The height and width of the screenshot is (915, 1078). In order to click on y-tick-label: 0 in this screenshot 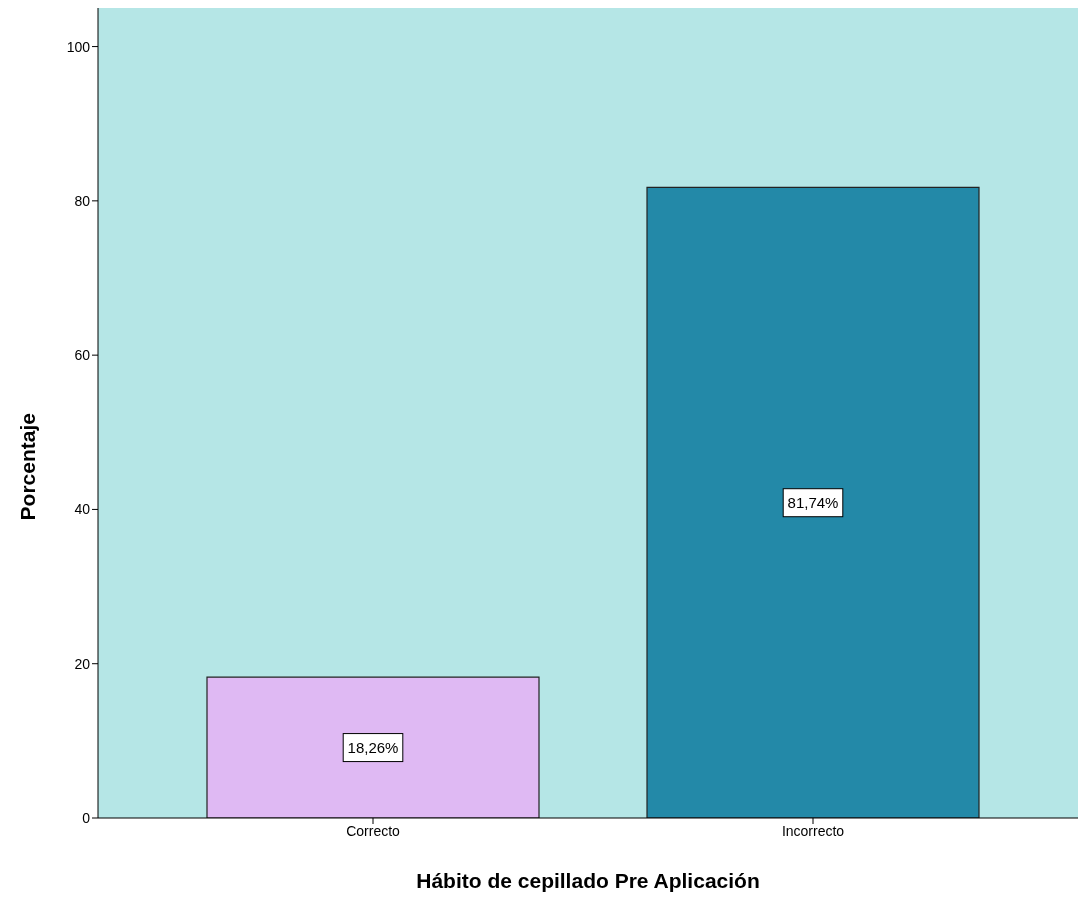, I will do `click(86, 817)`.